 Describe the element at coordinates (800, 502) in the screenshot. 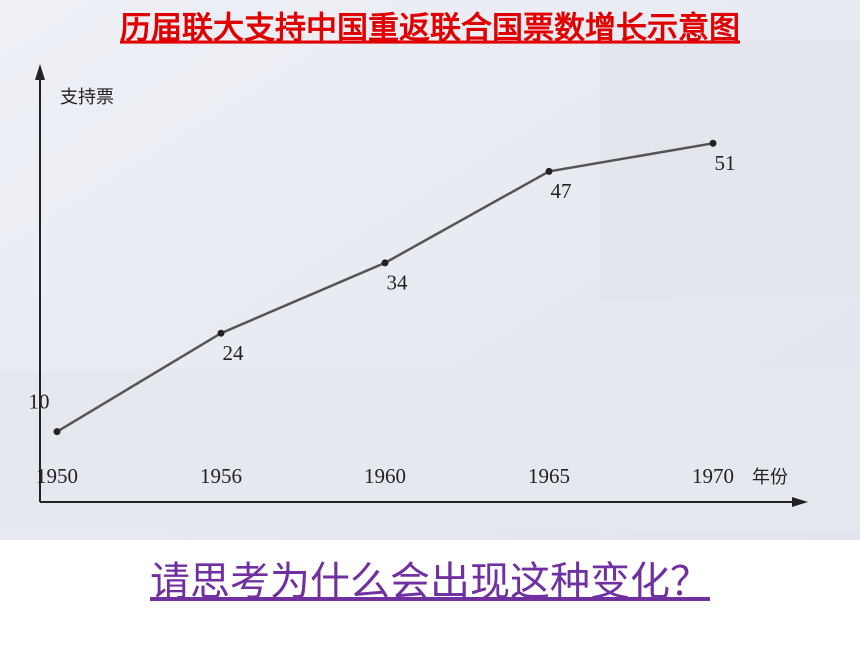

I see `x-axis-arrow` at that location.